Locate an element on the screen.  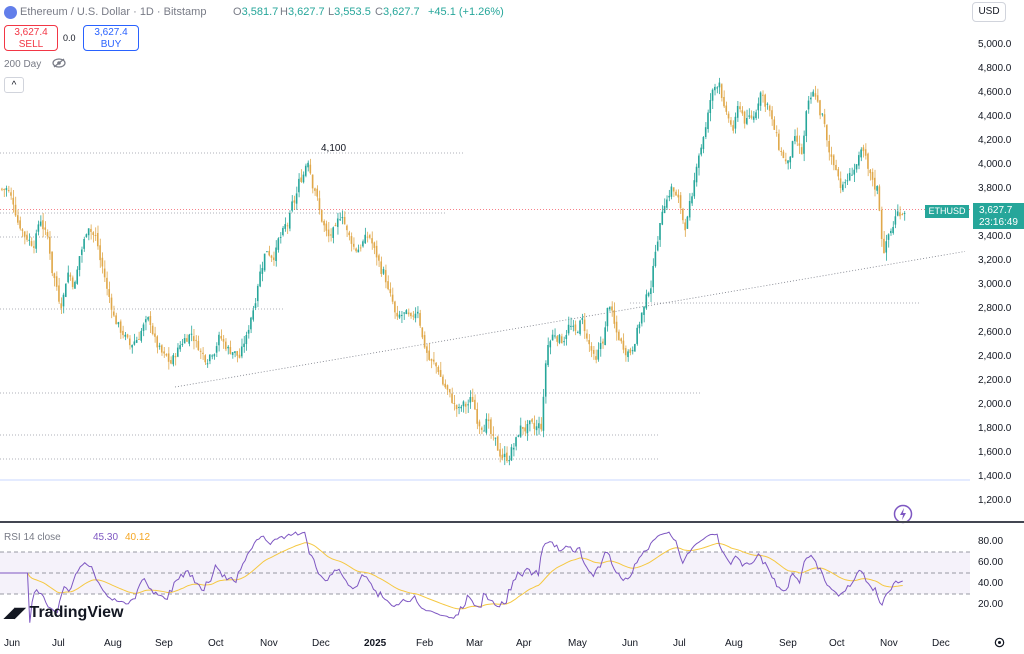
sell-button: 3,627.4 SELL is located at coordinates (31, 38).